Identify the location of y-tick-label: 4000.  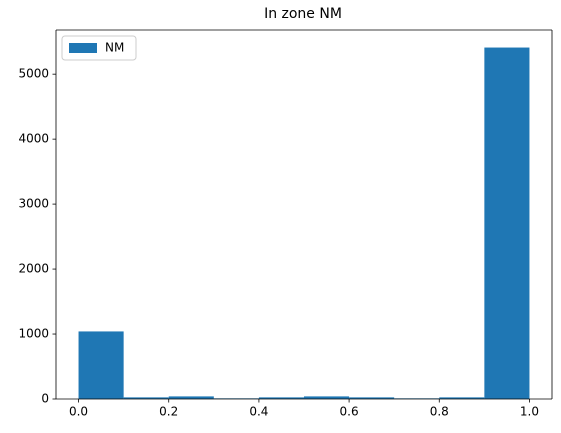
(33, 139).